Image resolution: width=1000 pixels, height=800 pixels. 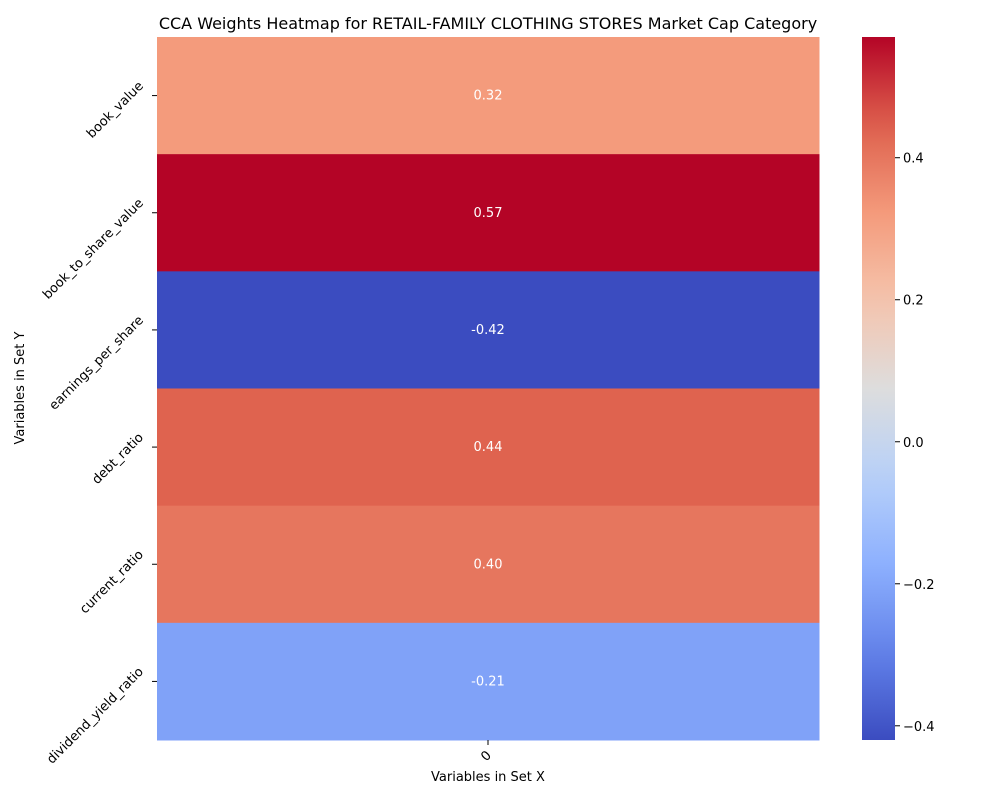 I want to click on cell-value-label: 0.44, so click(x=488, y=447).